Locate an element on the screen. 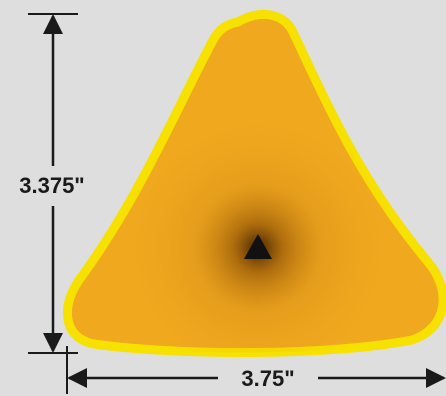 The height and width of the screenshot is (396, 446). center-triangle-mark is located at coordinates (258, 246).